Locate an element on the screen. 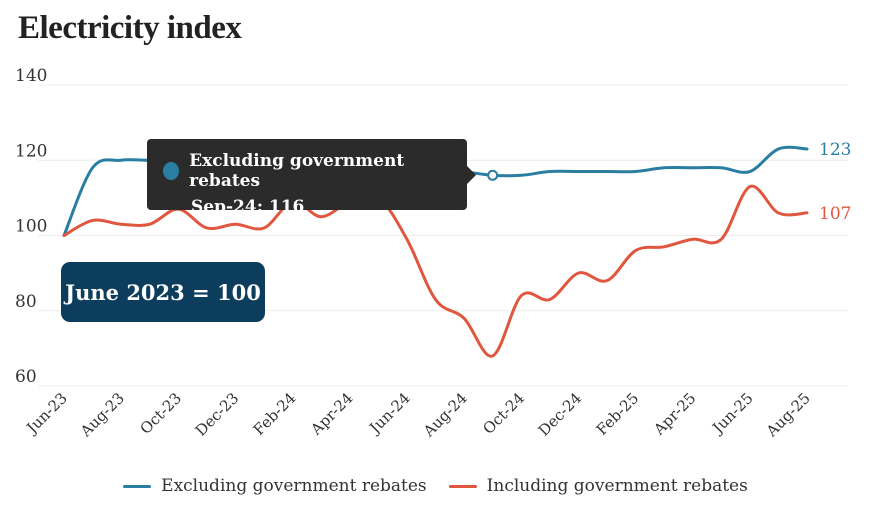  x-tick-label: Jun-25 is located at coordinates (732, 413).